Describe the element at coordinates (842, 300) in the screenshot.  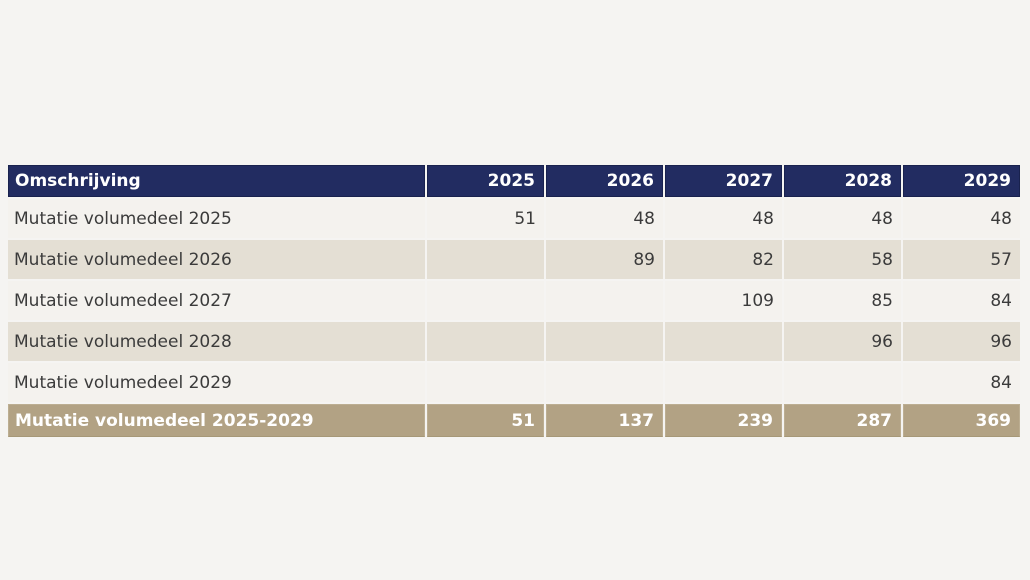
I see `value-cell: 85` at that location.